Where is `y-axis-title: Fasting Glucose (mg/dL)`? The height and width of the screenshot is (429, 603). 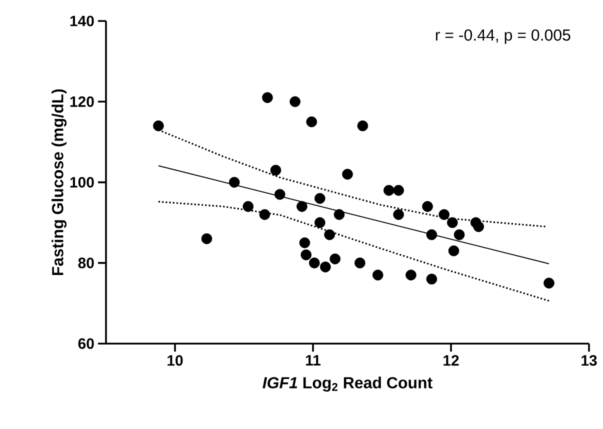 y-axis-title: Fasting Glucose (mg/dL) is located at coordinates (59, 182).